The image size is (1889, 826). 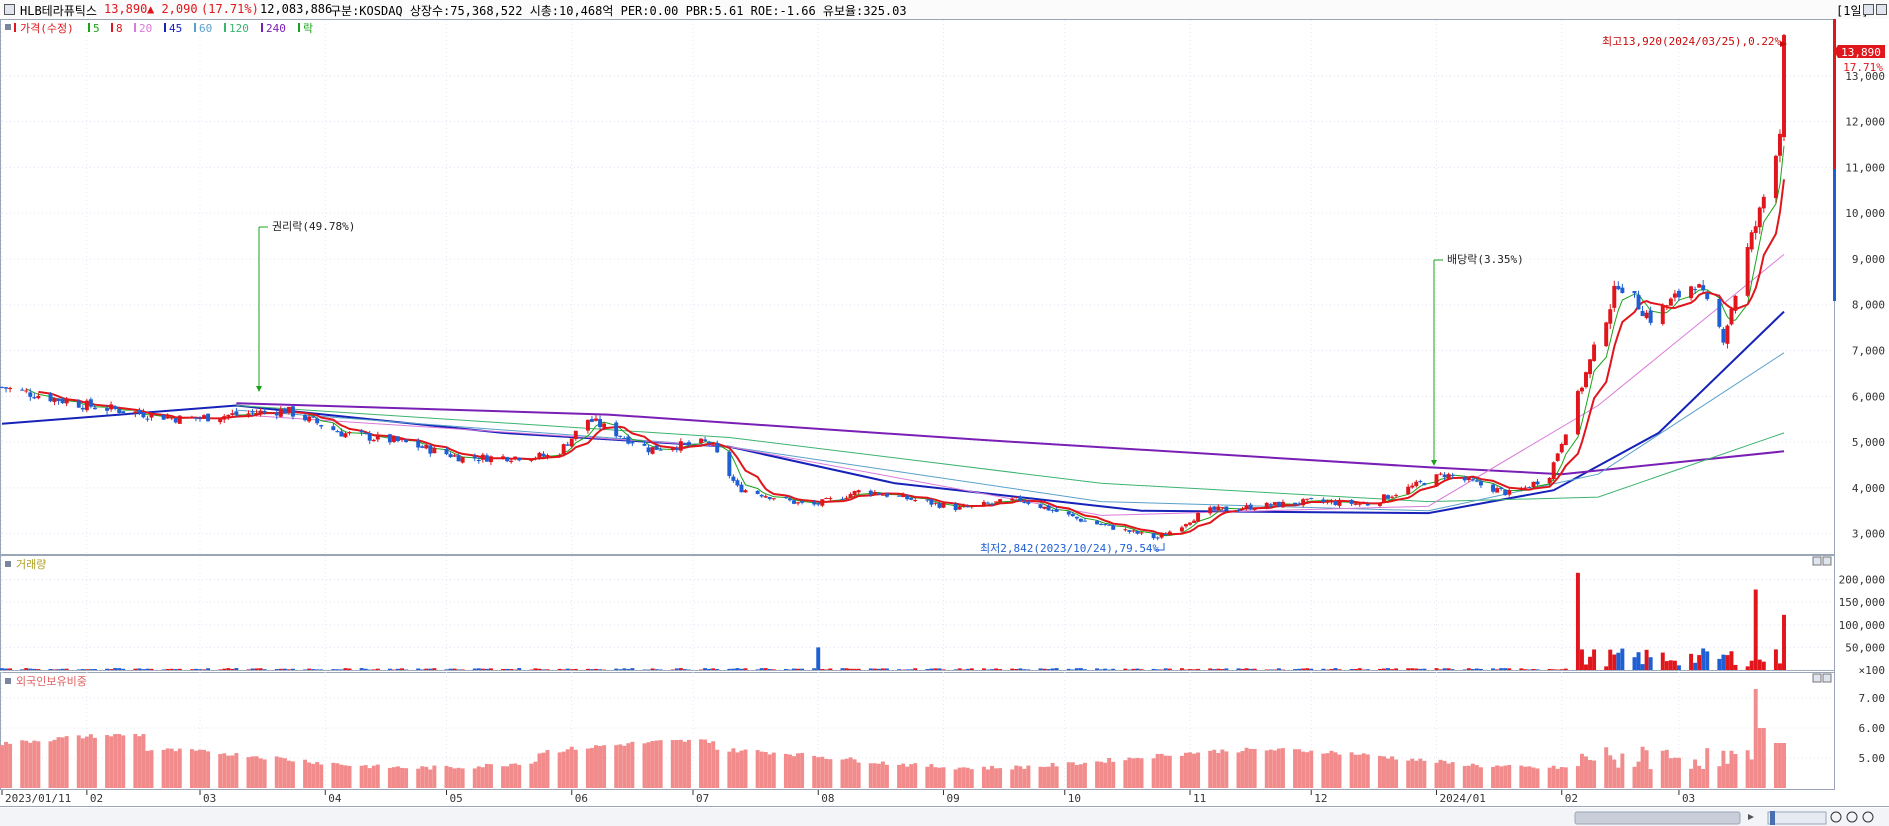 I want to click on panel-legend-icon, so click(x=8, y=27).